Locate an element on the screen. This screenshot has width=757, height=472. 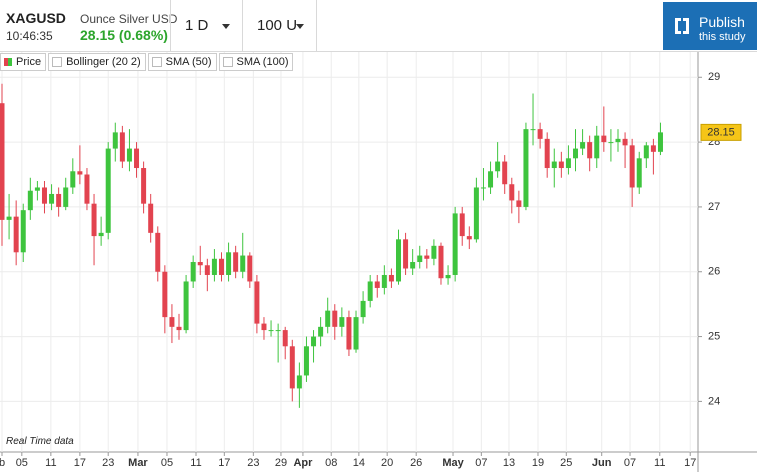
units: 100 U is located at coordinates (277, 25).